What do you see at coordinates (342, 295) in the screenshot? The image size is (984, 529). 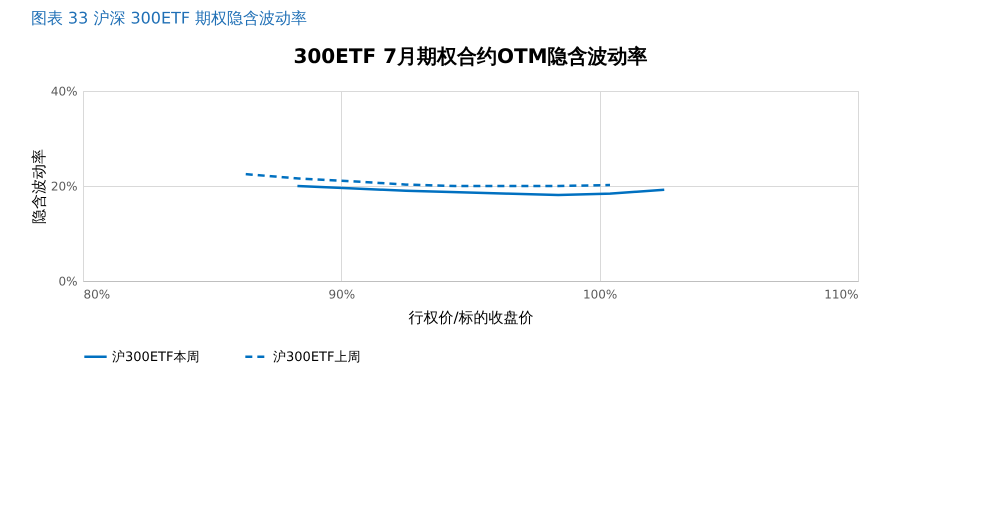 I see `x-tick-label: 90%` at bounding box center [342, 295].